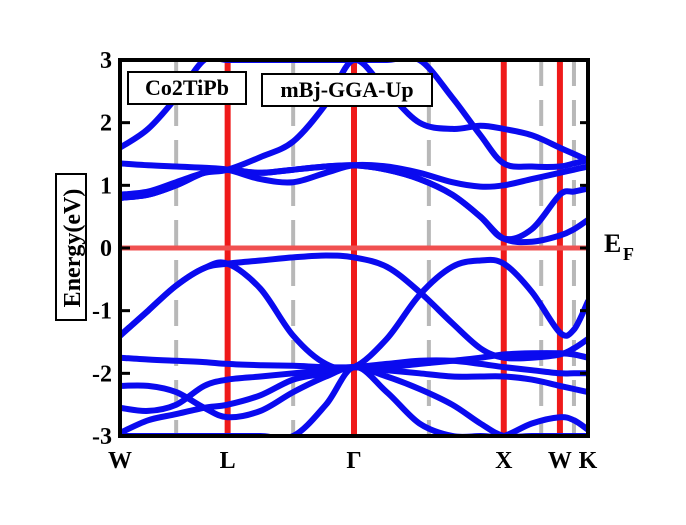  I want to click on legend-compound-text: Co2TiPb, so click(187, 87).